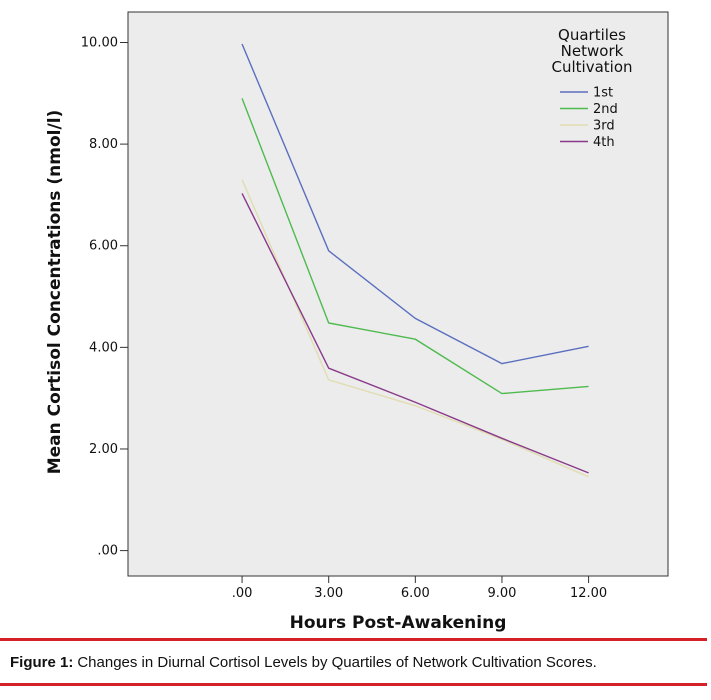 The width and height of the screenshot is (711, 700). Describe the element at coordinates (42, 662) in the screenshot. I see `caption-label: Figure 1:` at that location.